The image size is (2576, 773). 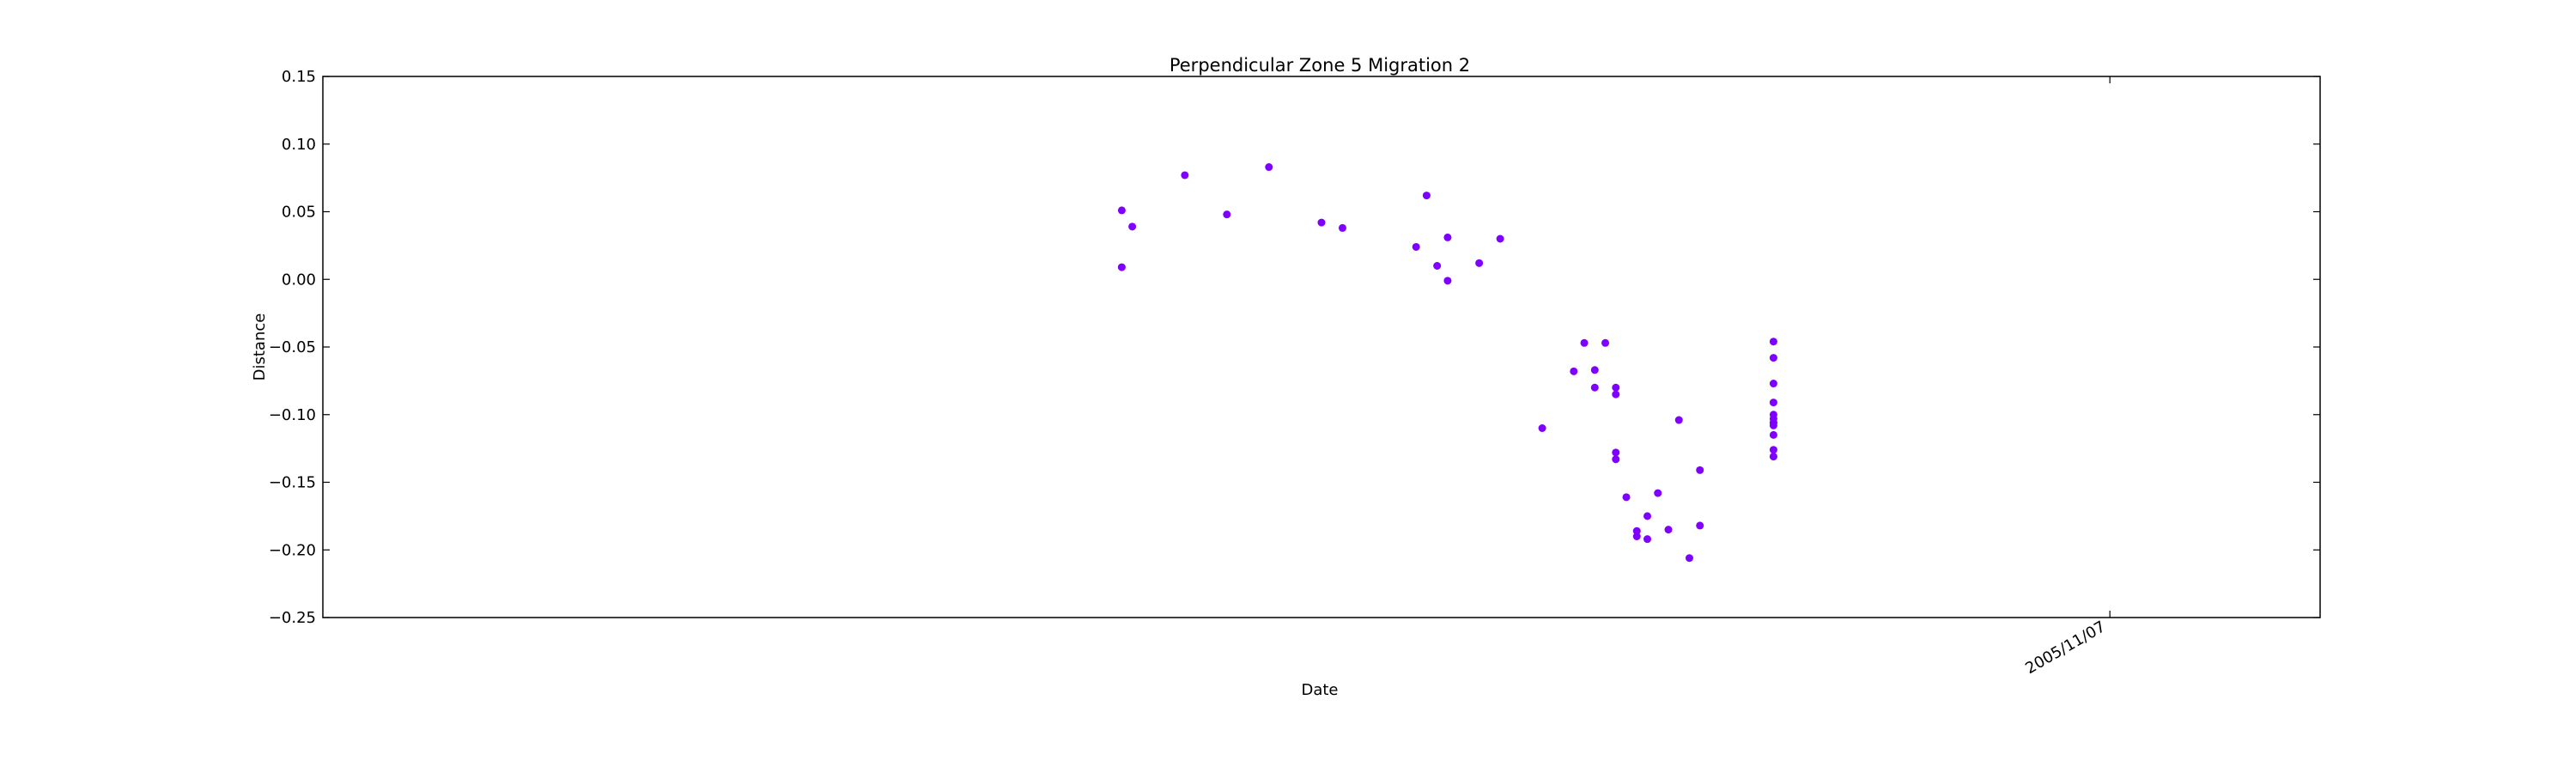 What do you see at coordinates (1447, 363) in the screenshot?
I see `data-points` at bounding box center [1447, 363].